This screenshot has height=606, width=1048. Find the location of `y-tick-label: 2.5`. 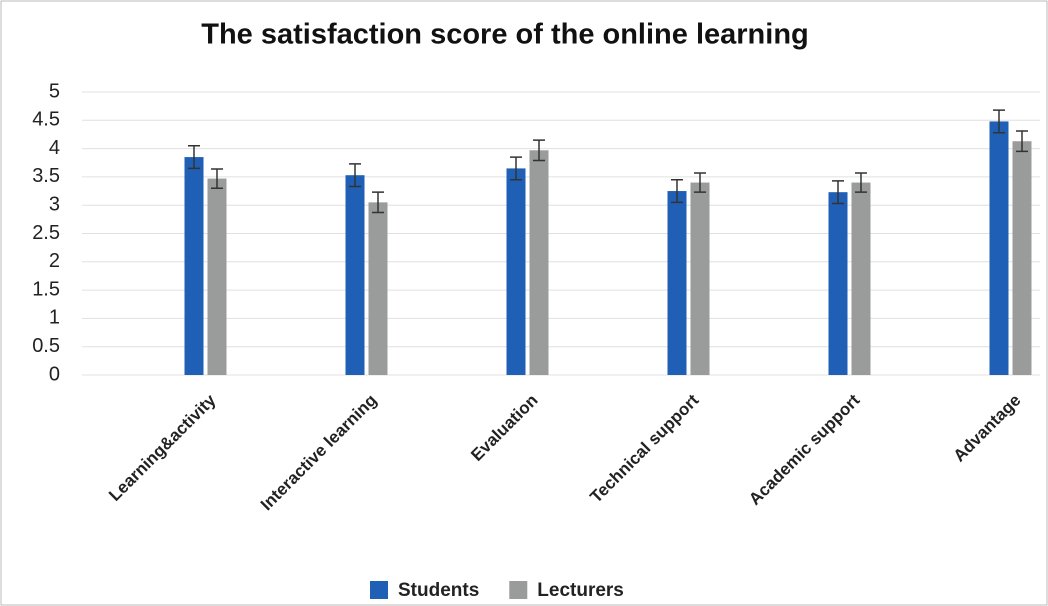

y-tick-label: 2.5 is located at coordinates (46, 233).